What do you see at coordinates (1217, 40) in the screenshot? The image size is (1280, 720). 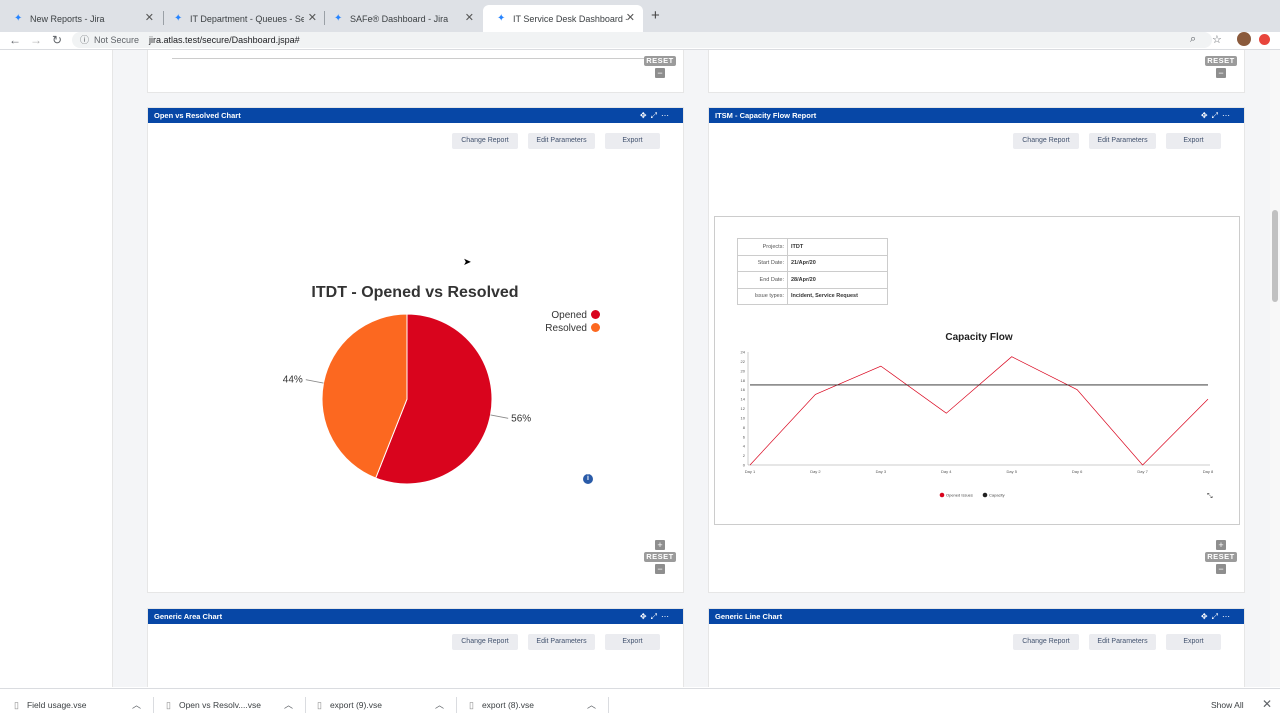 I see `bookmark-star-icon: ☆` at bounding box center [1217, 40].